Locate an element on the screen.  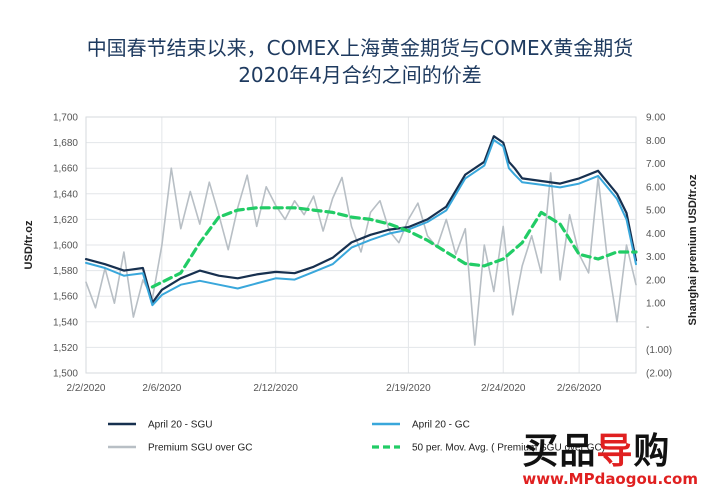
x-tick-label: 2/6/2020 is located at coordinates (161, 388).